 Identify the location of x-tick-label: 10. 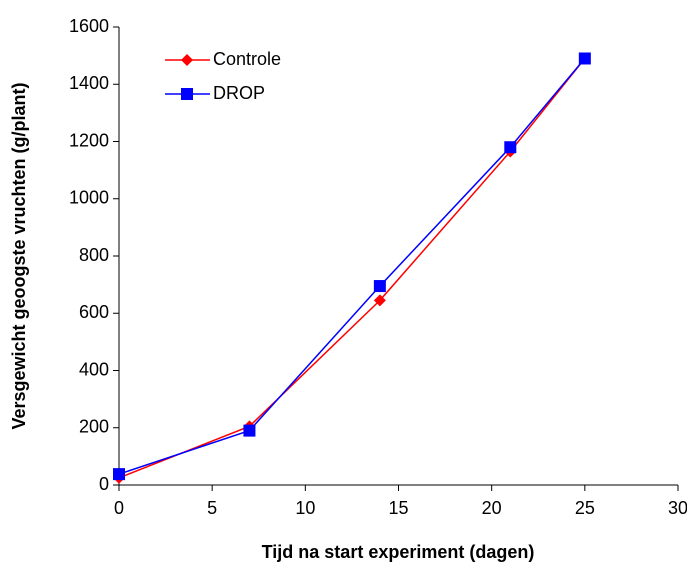
(305, 508).